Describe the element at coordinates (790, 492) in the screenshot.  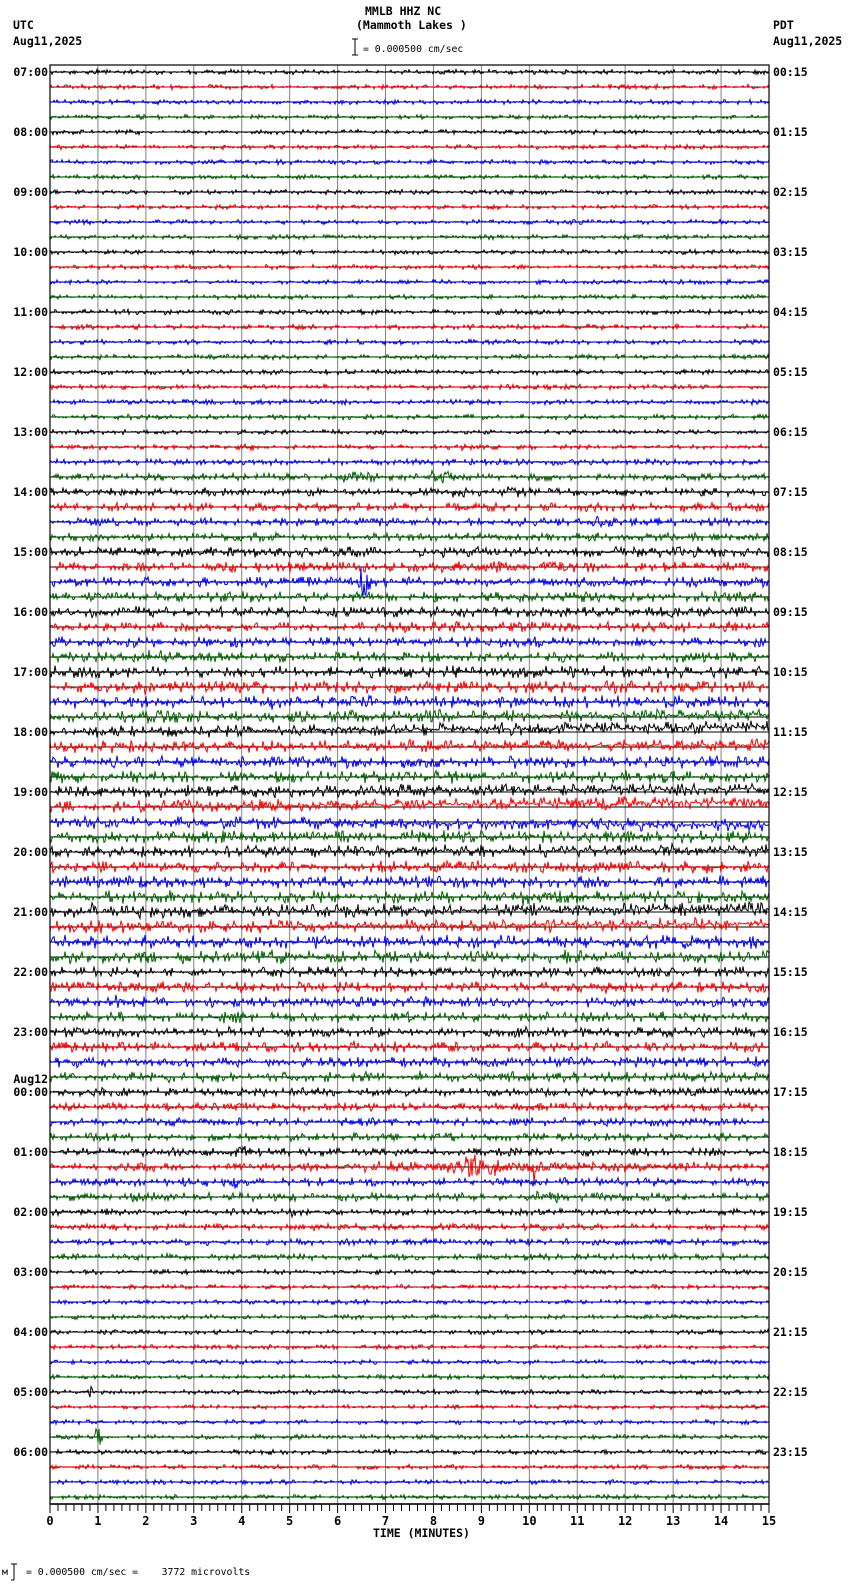
I see `pdt-hour-label: 07:15` at that location.